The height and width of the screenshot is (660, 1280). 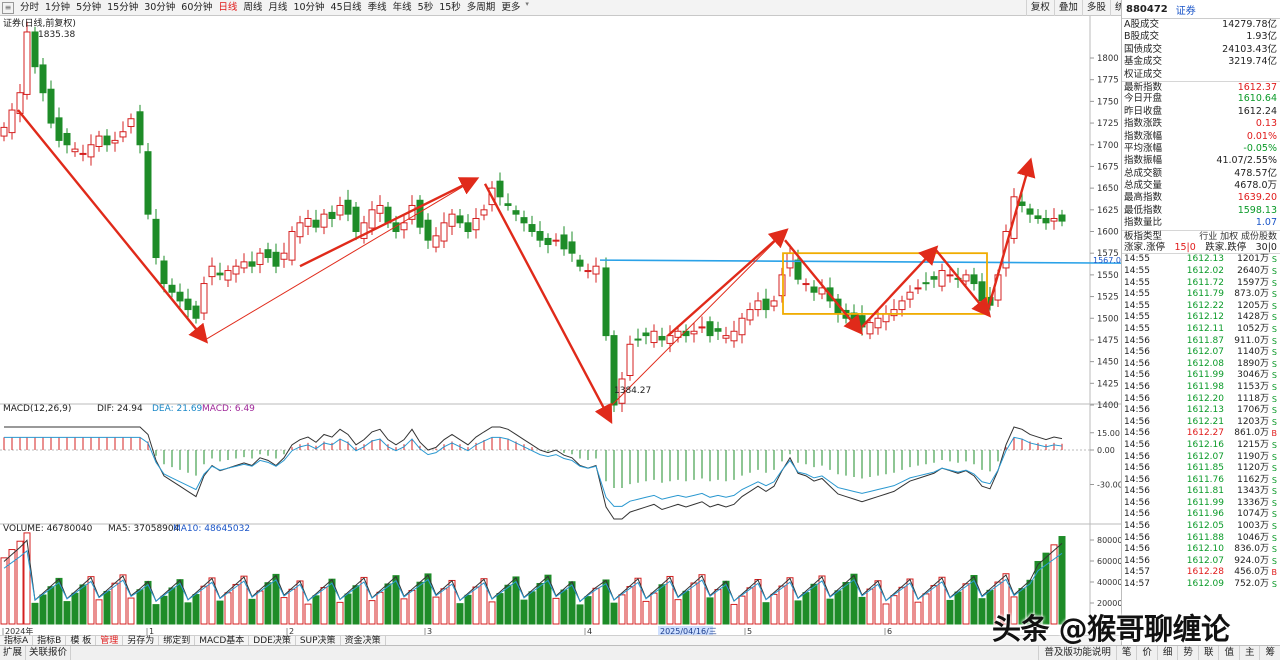 I want to click on indicator-tab: MACD基本, so click(x=222, y=641).